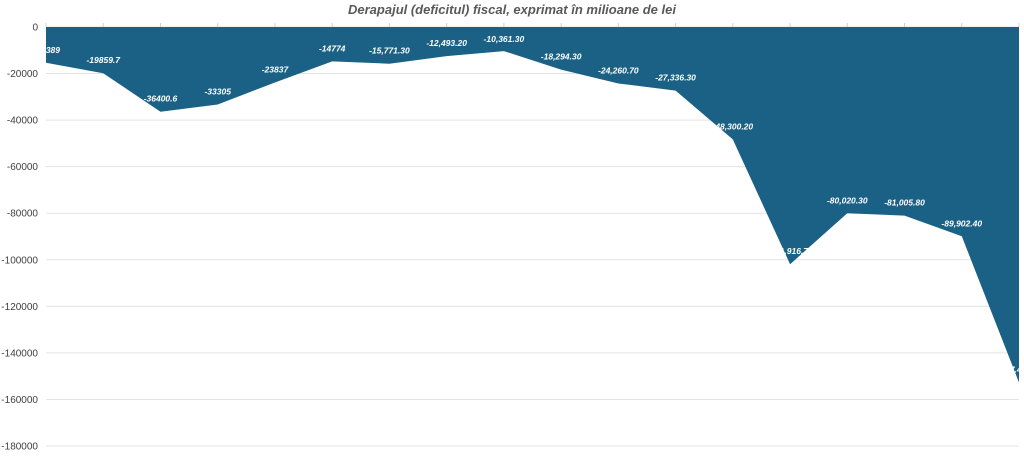 This screenshot has height=457, width=1024. Describe the element at coordinates (23, 214) in the screenshot. I see `y-tick-label: -80000` at that location.